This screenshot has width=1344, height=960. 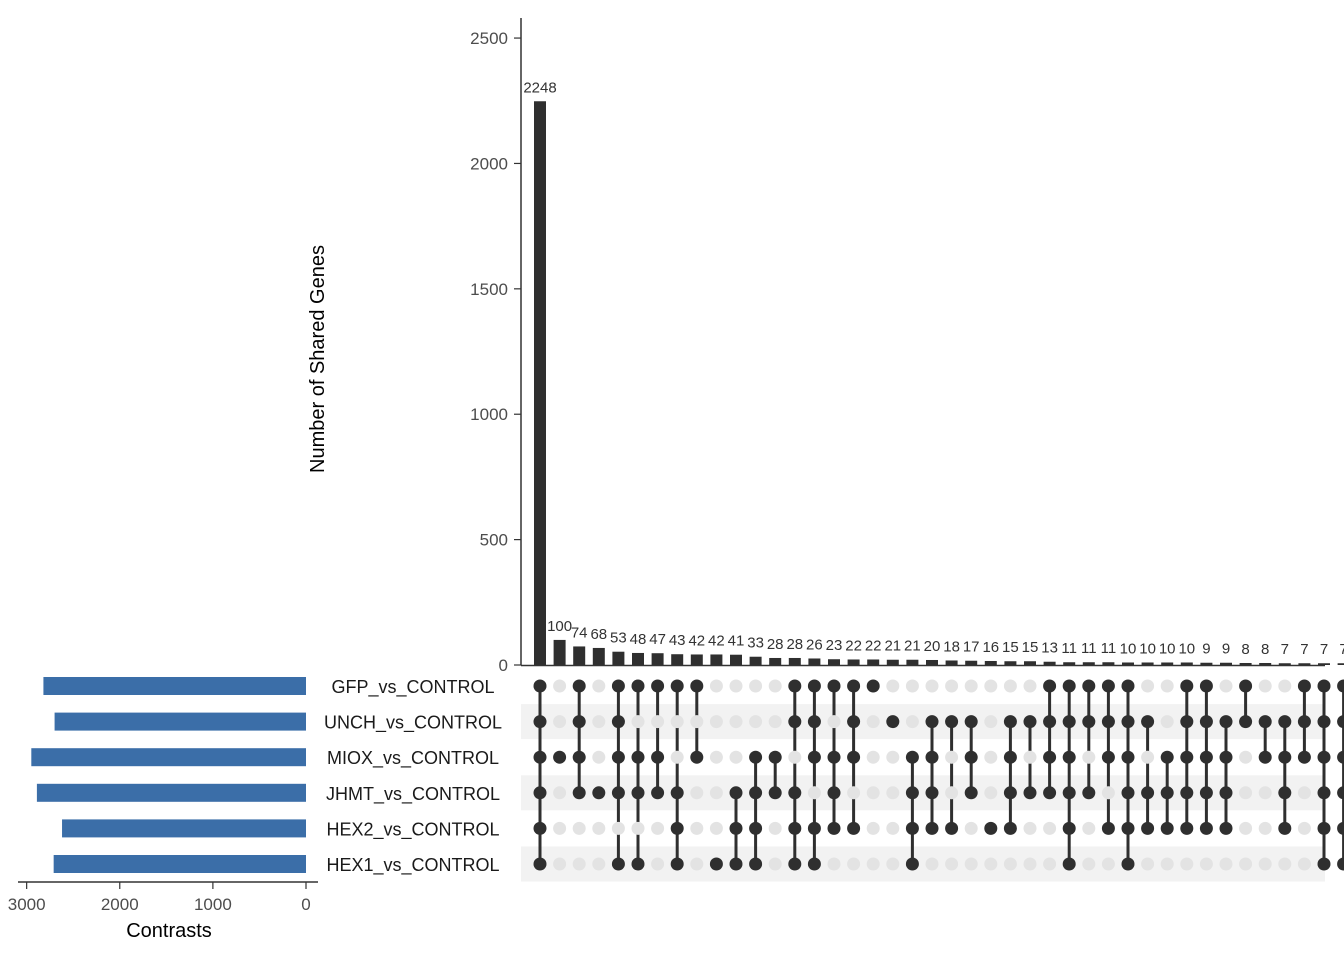 I want to click on y-tick-label-4: 2000, so click(x=489, y=163).